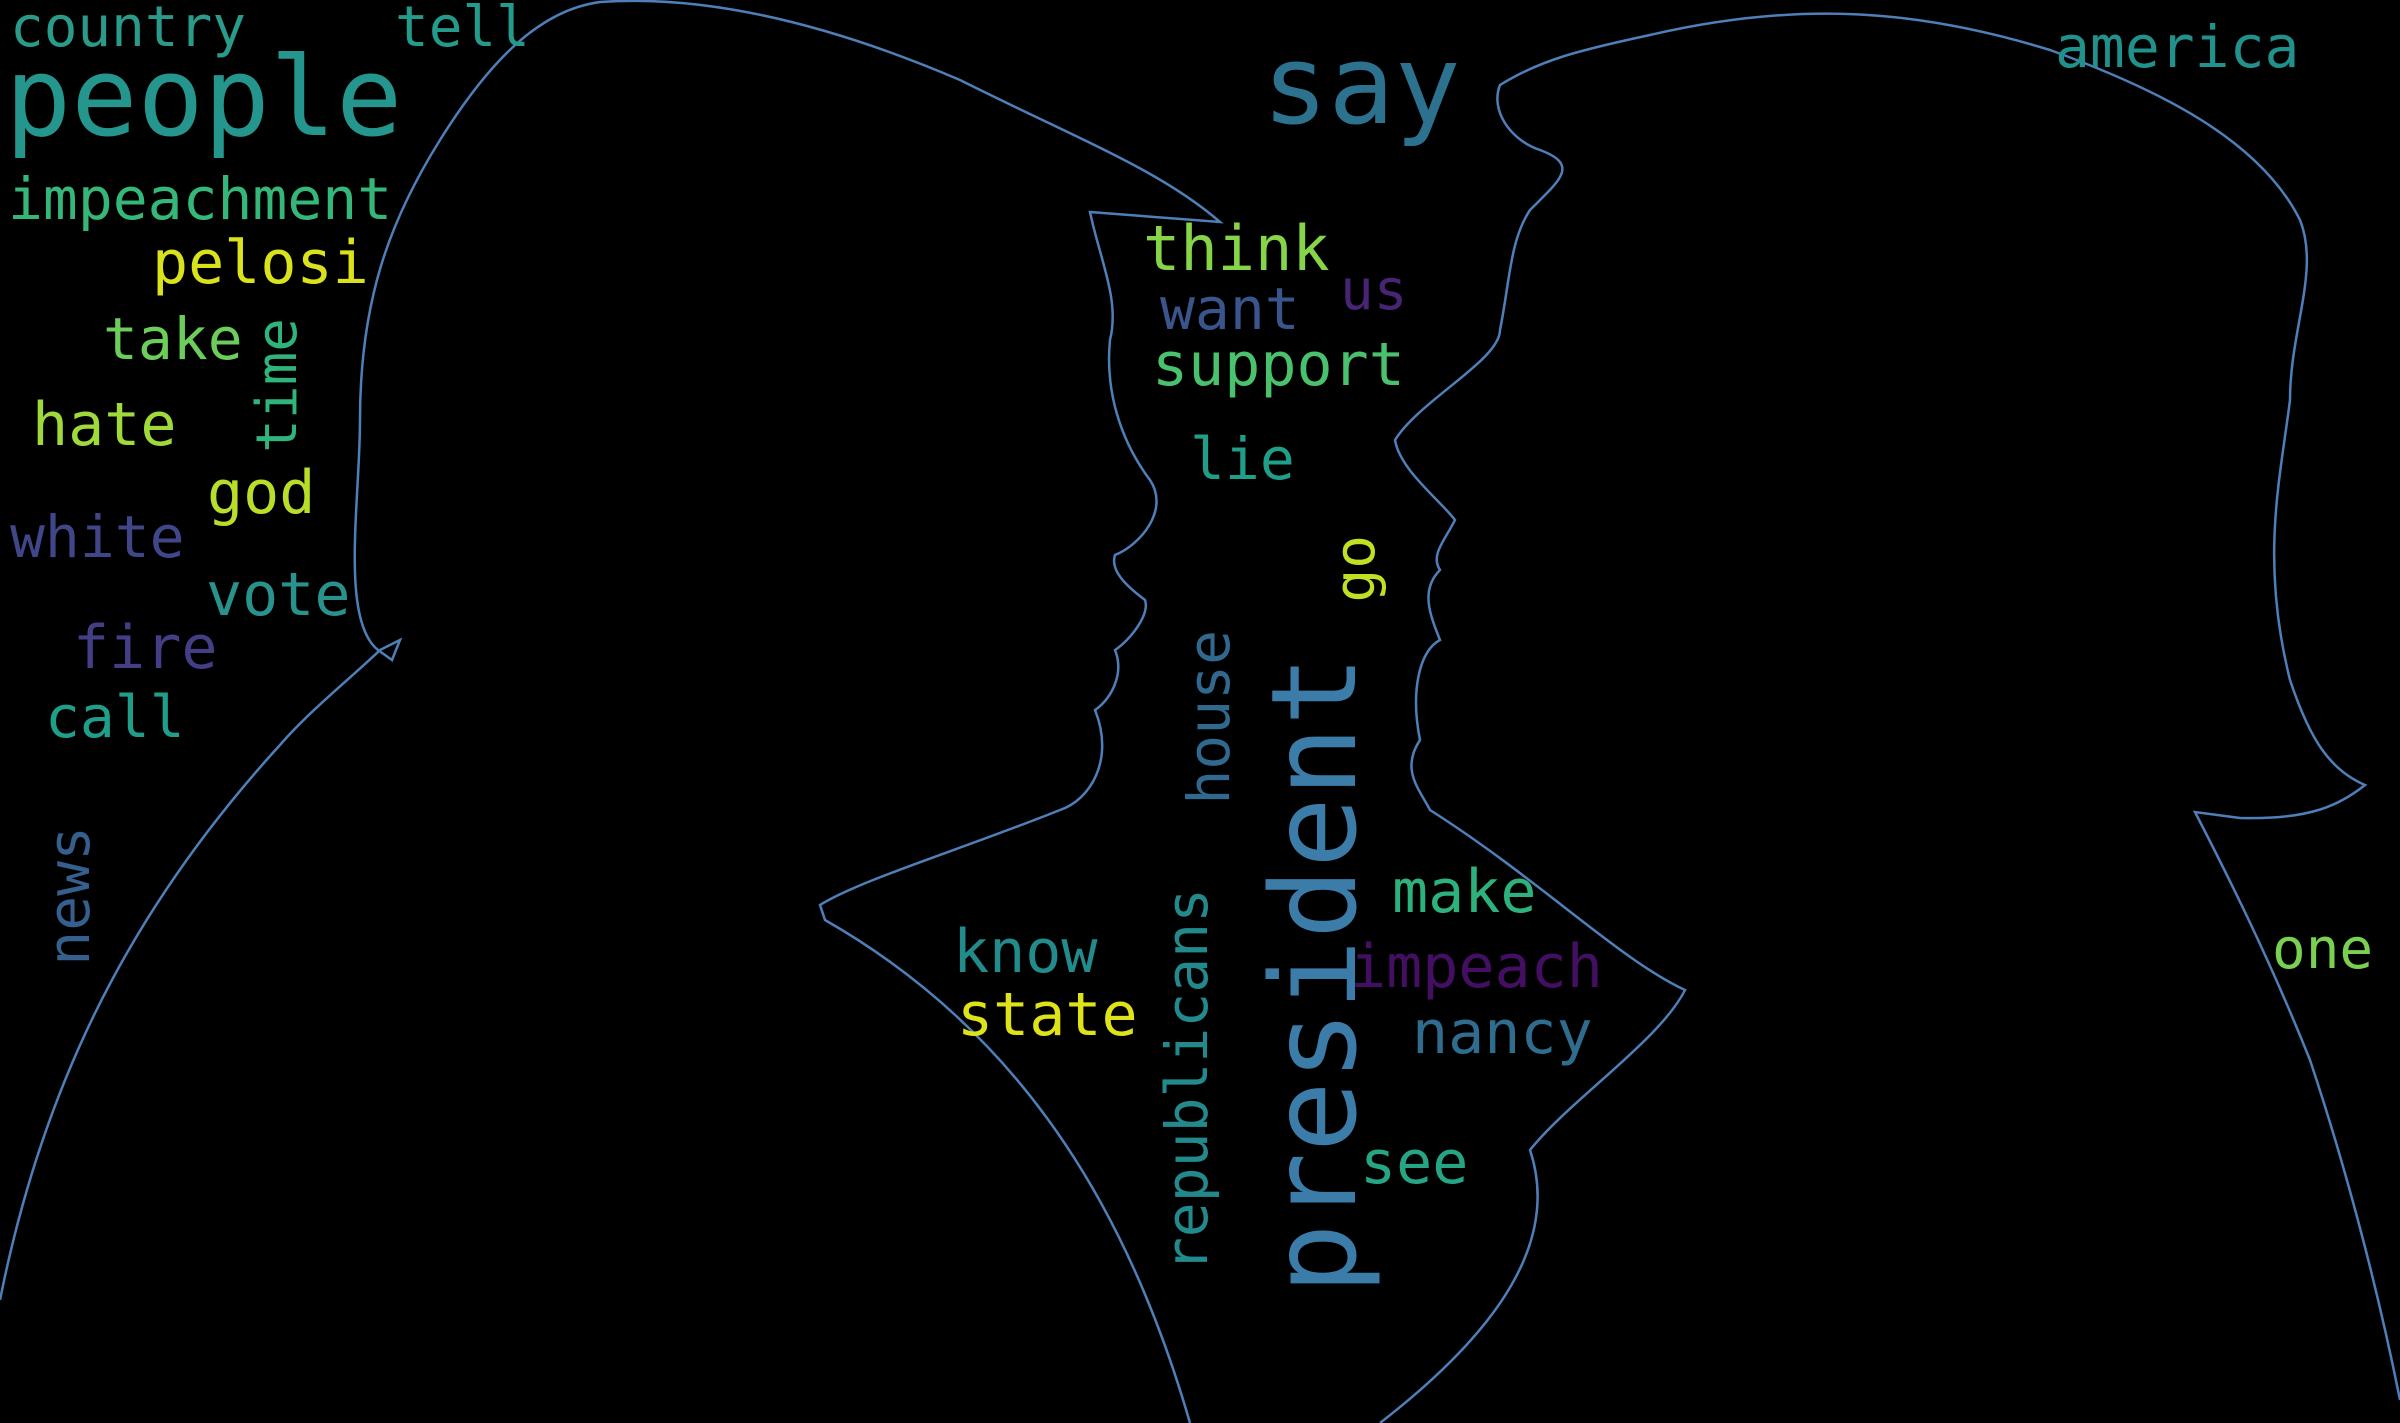 The height and width of the screenshot is (1423, 2400). What do you see at coordinates (1374, 290) in the screenshot?
I see `word-us: us` at bounding box center [1374, 290].